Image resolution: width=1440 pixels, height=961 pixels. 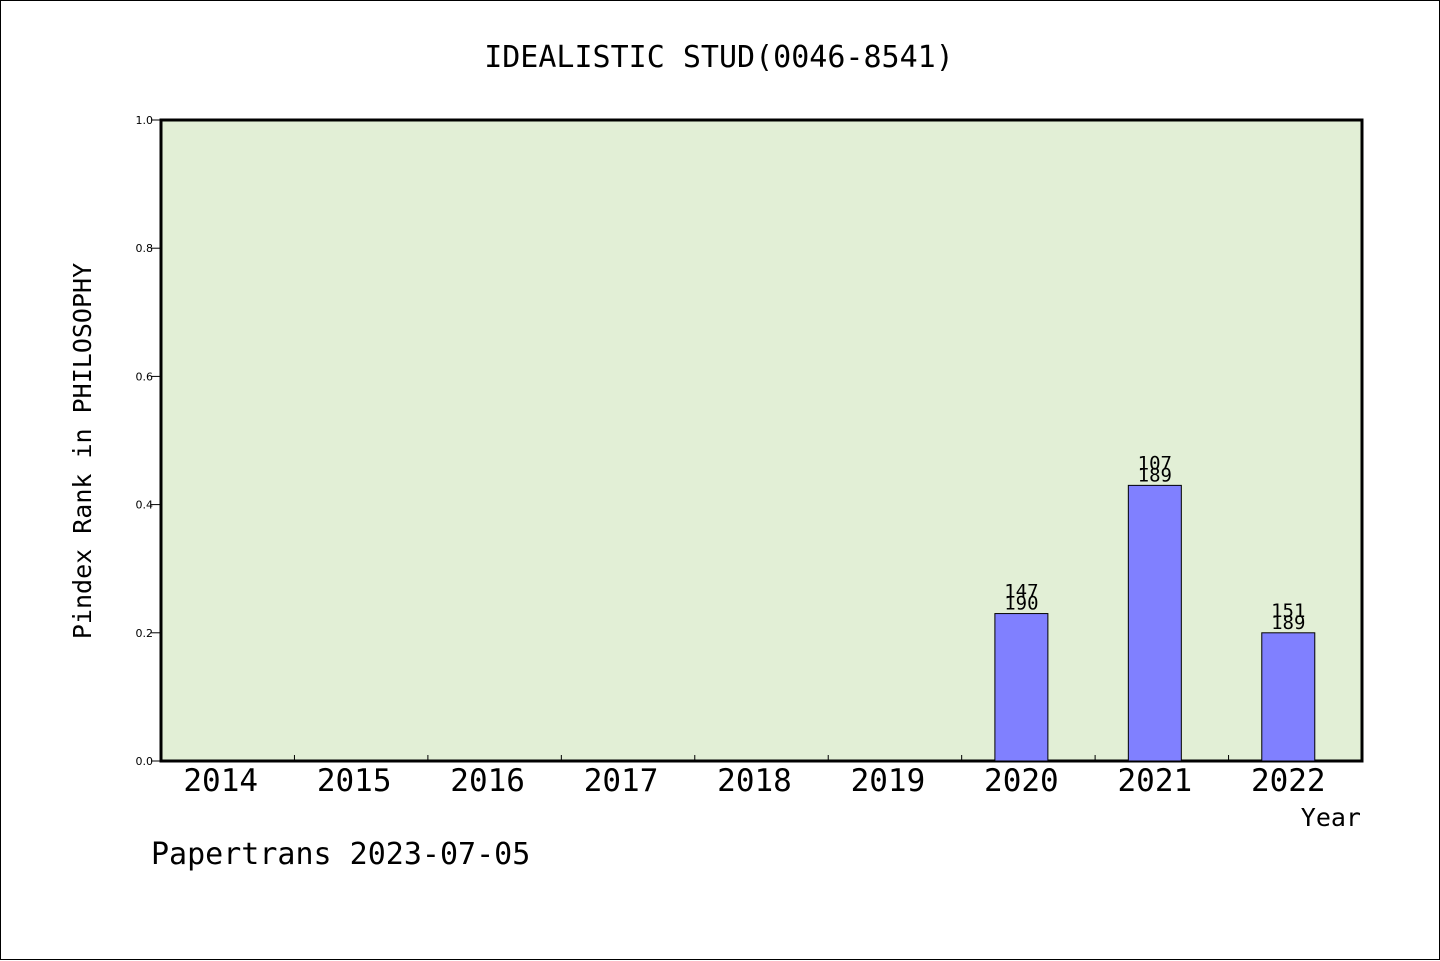 I want to click on chart-title: IDEALISTIC STUD(0046-8541), so click(x=719, y=57).